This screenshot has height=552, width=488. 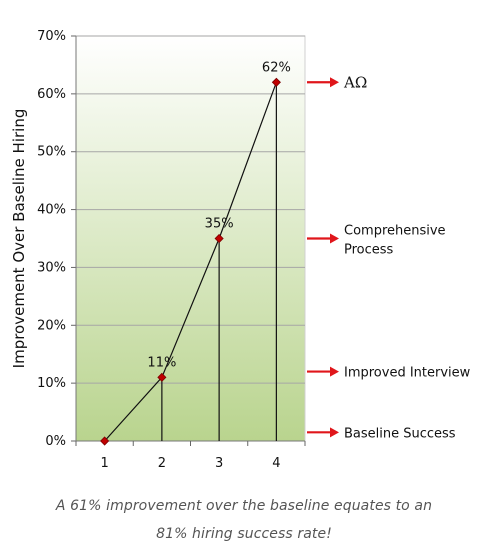 I want to click on y-axis-label: Improvement Over Baseline Hiring, so click(x=19, y=239).